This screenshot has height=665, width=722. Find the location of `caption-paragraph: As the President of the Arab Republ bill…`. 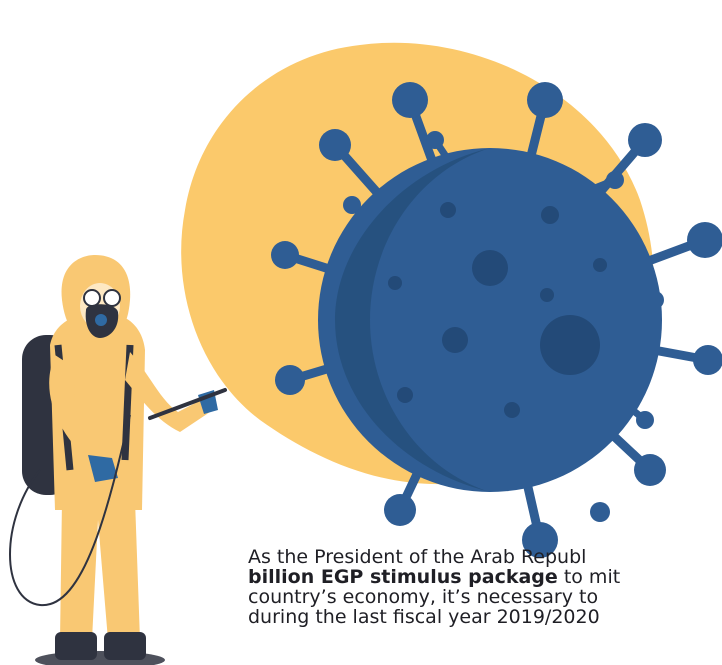

caption-paragraph: As the President of the Arab Republ bill… is located at coordinates (485, 587).